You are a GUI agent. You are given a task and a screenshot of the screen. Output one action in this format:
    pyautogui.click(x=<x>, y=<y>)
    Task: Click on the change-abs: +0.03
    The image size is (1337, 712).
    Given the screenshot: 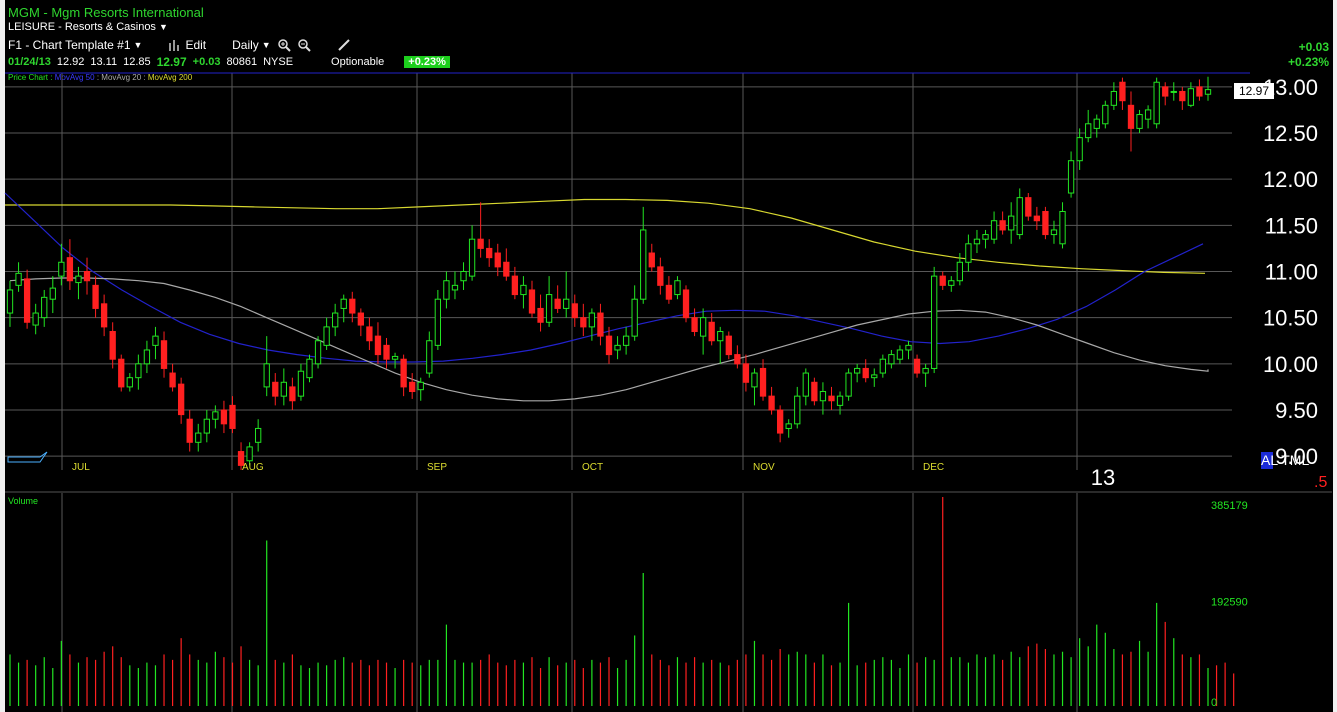 What is the action you would take?
    pyautogui.click(x=1313, y=47)
    